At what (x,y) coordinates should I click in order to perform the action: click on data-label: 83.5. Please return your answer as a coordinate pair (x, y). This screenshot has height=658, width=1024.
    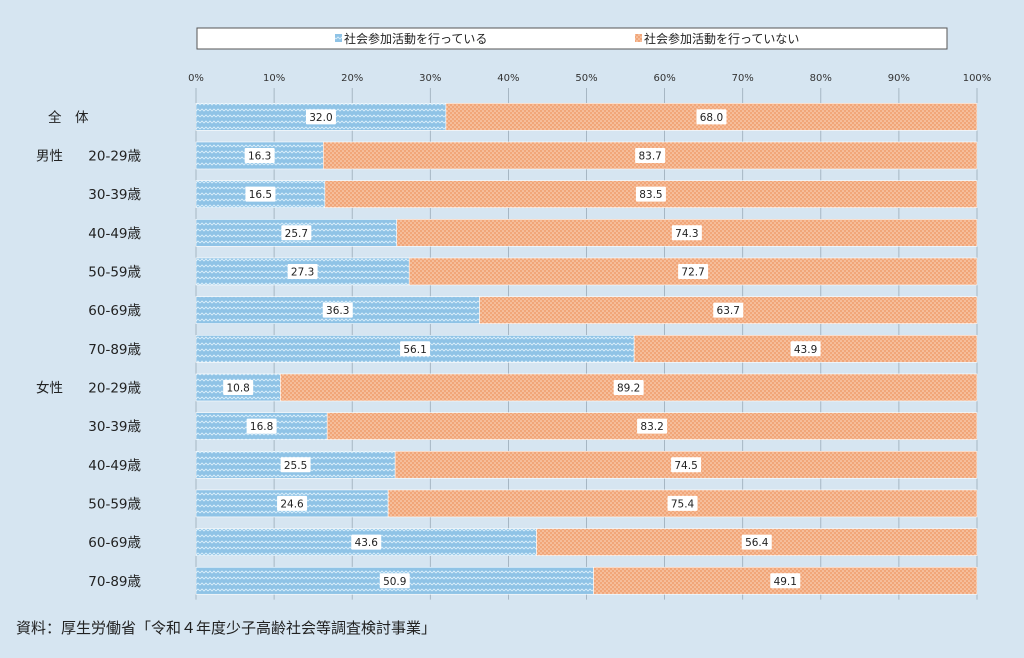
    Looking at the image, I should click on (650, 195).